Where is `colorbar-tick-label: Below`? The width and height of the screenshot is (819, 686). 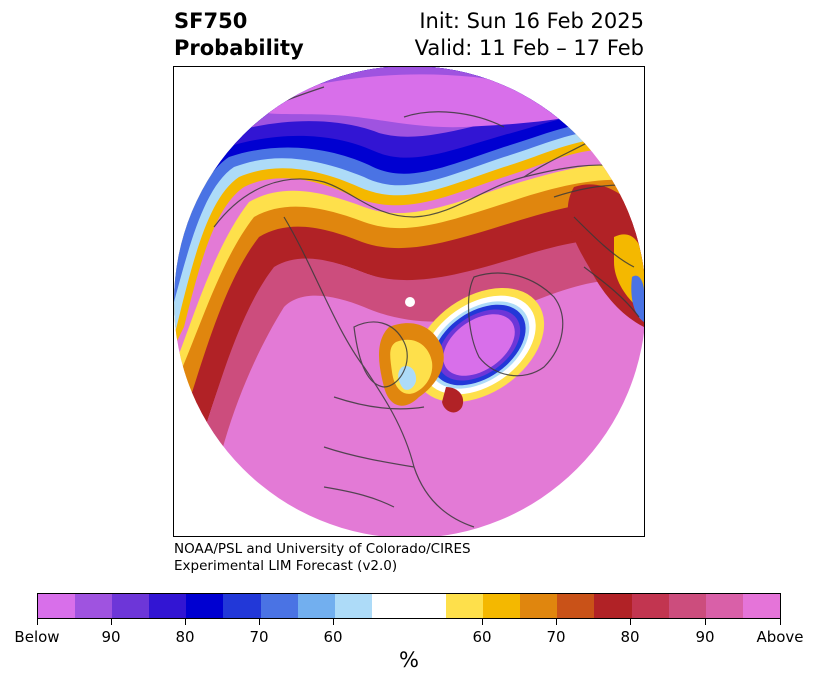 colorbar-tick-label: Below is located at coordinates (37, 637).